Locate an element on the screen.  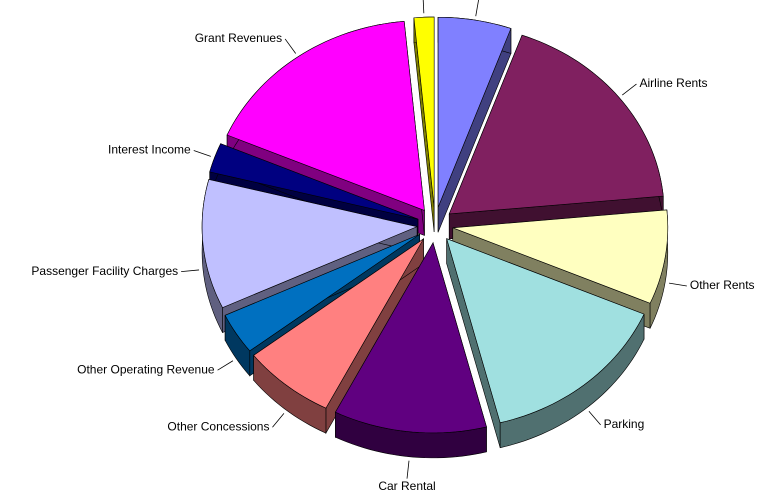
slice-label: Airline Rents is located at coordinates (673, 83).